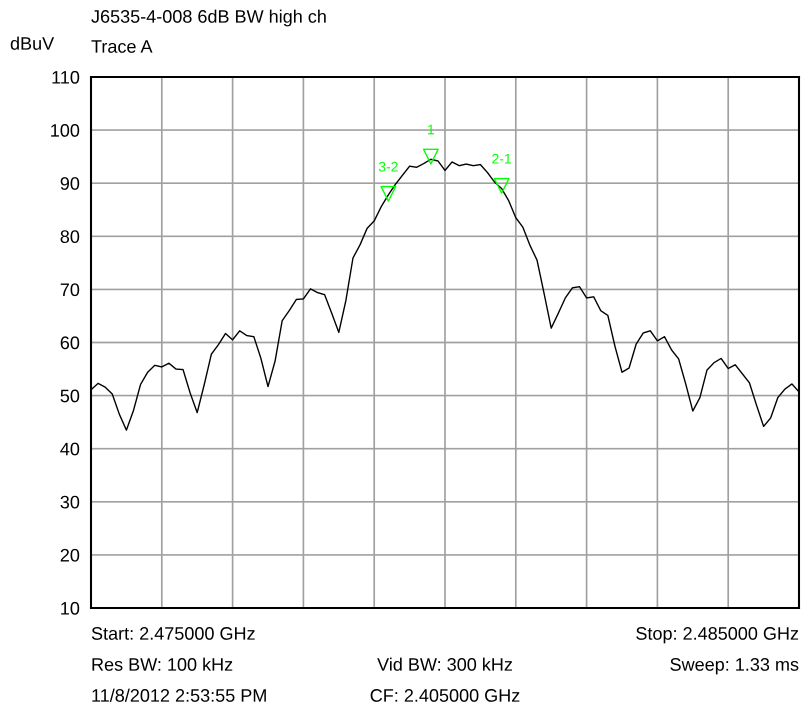 Image resolution: width=802 pixels, height=715 pixels. I want to click on y-tick-label: 100, so click(65, 130).